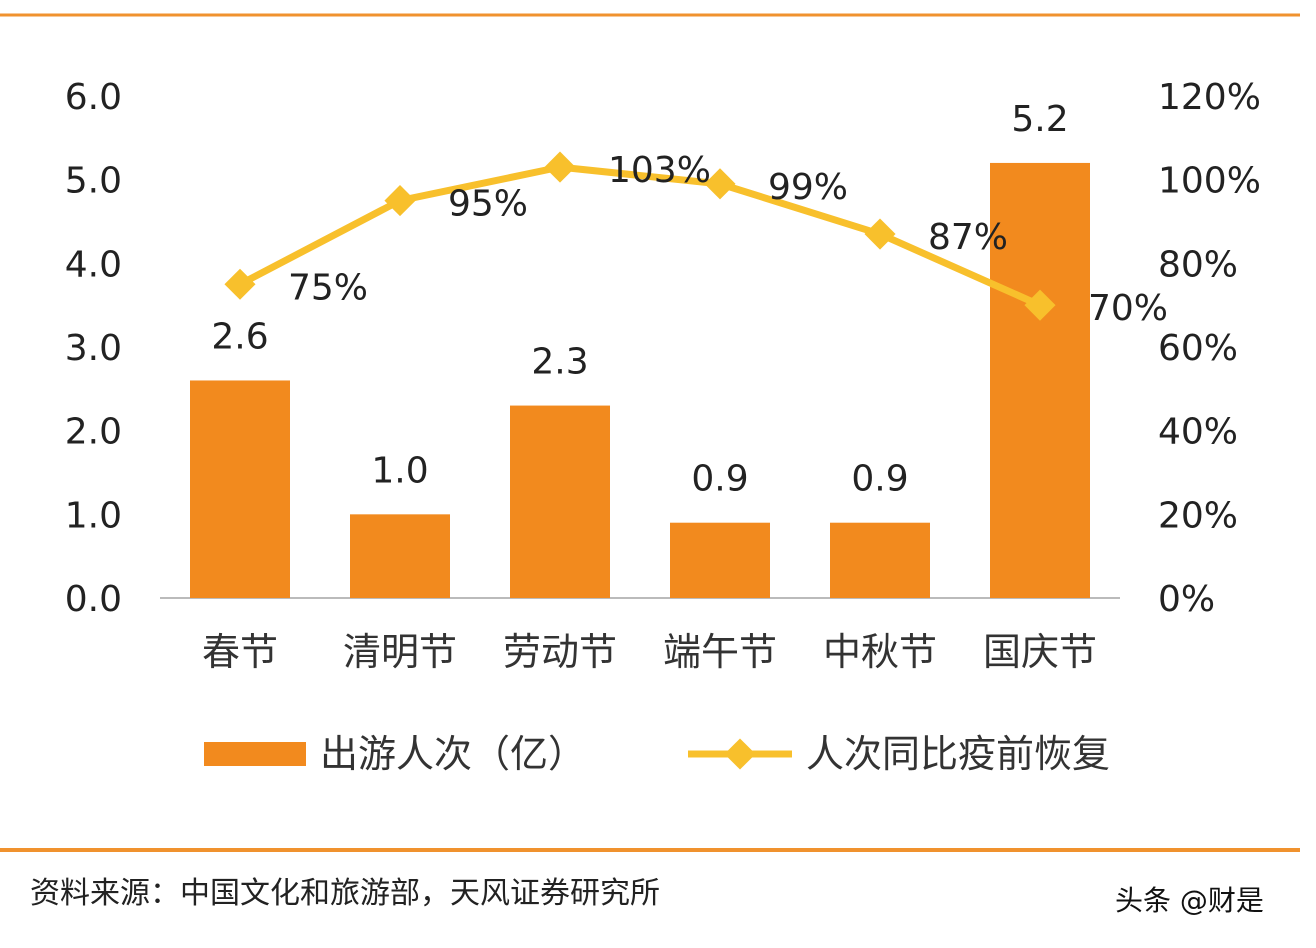 The image size is (1316, 948). What do you see at coordinates (640, 236) in the screenshot?
I see `line-series` at bounding box center [640, 236].